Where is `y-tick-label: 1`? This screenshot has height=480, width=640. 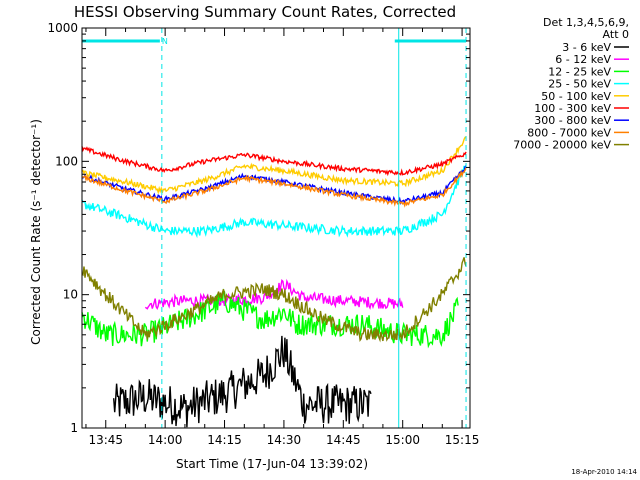
y-tick-label: 1 is located at coordinates (74, 428).